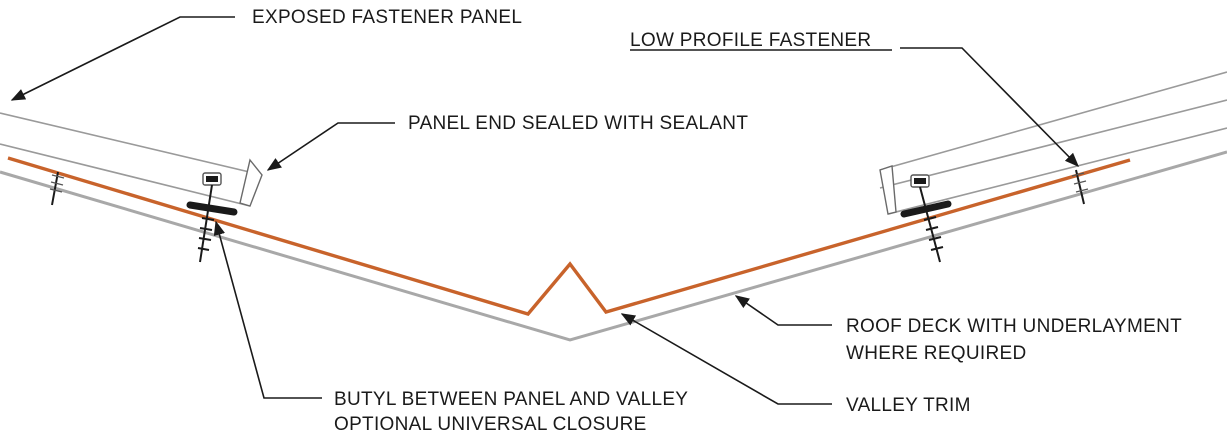 This screenshot has width=1227, height=436. What do you see at coordinates (1080, 187) in the screenshot?
I see `right-low-profile-fastener-icon` at bounding box center [1080, 187].